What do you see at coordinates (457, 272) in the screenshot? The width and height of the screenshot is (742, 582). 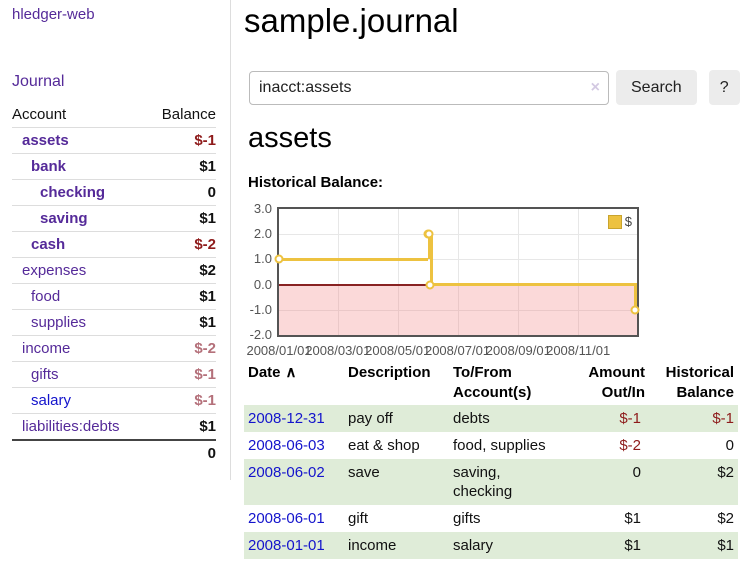 I see `chart-plot-area: $` at bounding box center [457, 272].